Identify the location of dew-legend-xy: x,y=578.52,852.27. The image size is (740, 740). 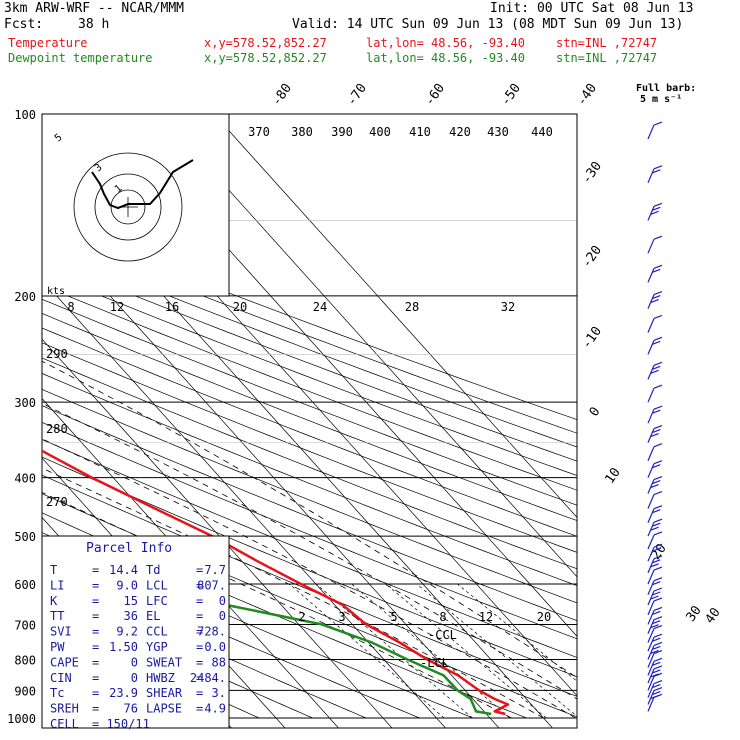
(265, 58).